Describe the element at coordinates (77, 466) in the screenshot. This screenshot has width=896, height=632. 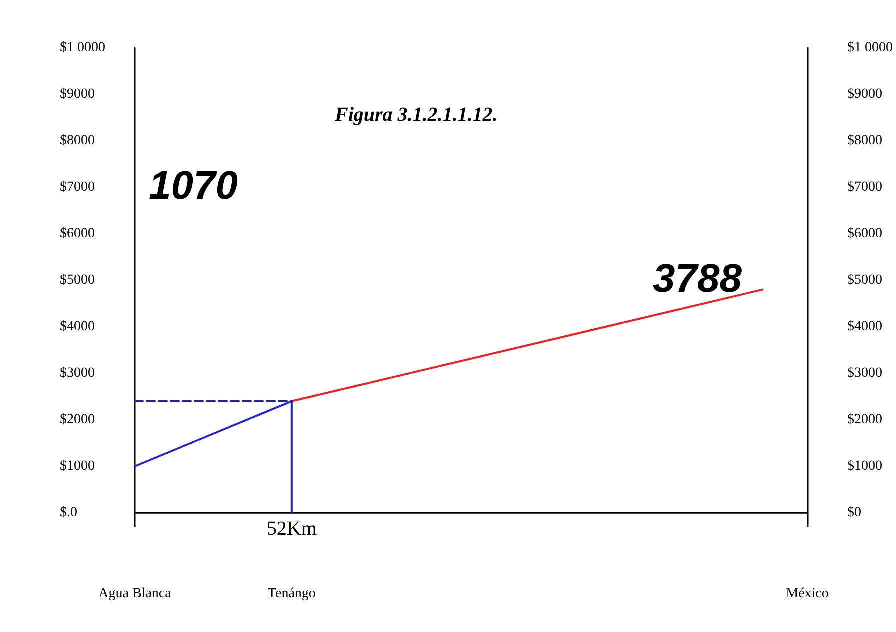
I see `y-tick-label: $1000` at that location.